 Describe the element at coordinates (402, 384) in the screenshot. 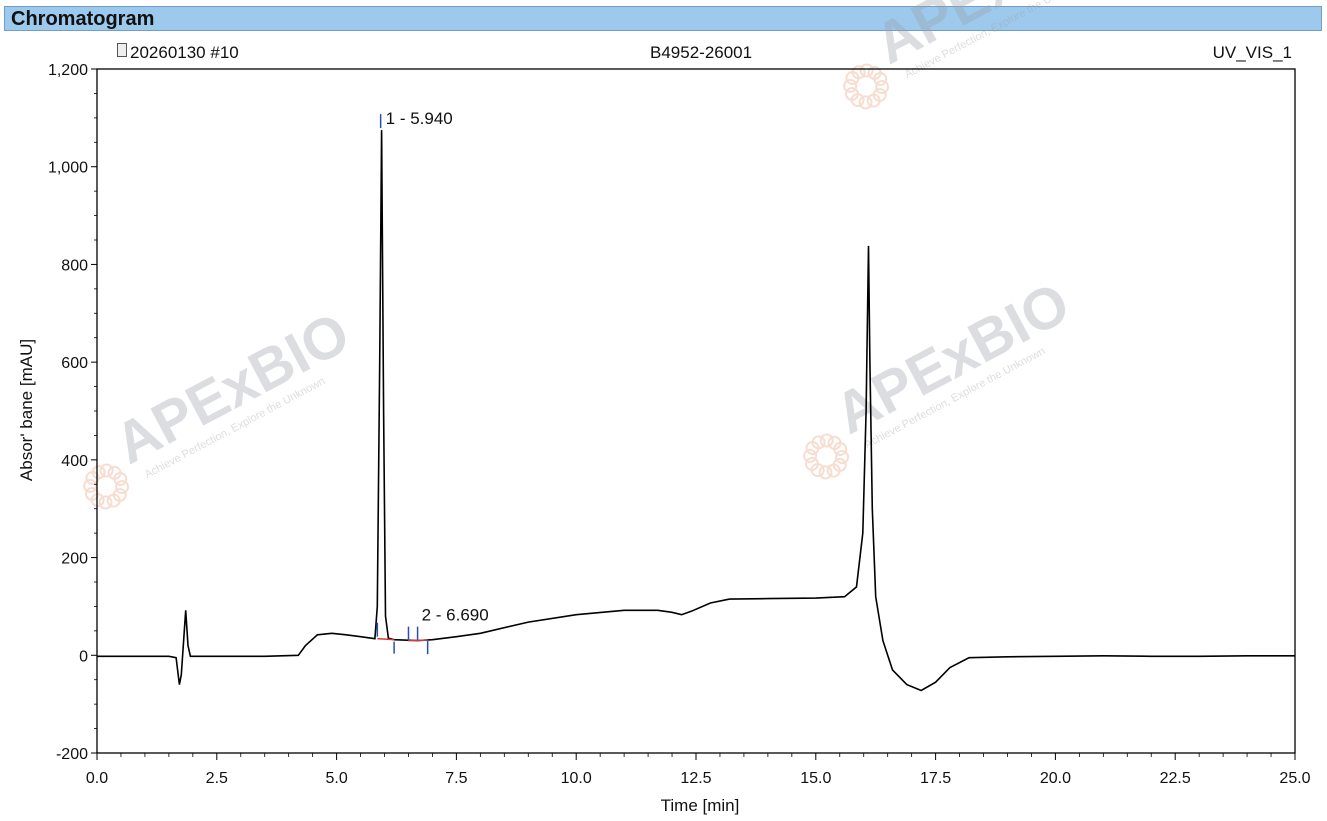

I see `peak-markers` at that location.